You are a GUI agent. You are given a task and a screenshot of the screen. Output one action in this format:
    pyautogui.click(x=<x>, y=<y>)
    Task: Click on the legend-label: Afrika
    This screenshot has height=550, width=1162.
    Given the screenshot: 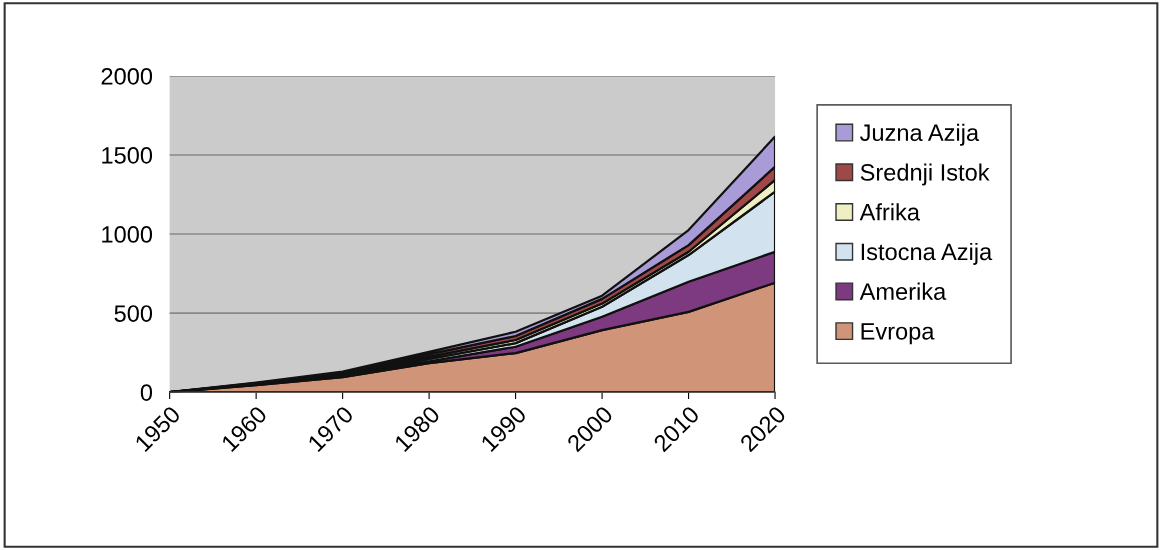 What is the action you would take?
    pyautogui.click(x=889, y=212)
    